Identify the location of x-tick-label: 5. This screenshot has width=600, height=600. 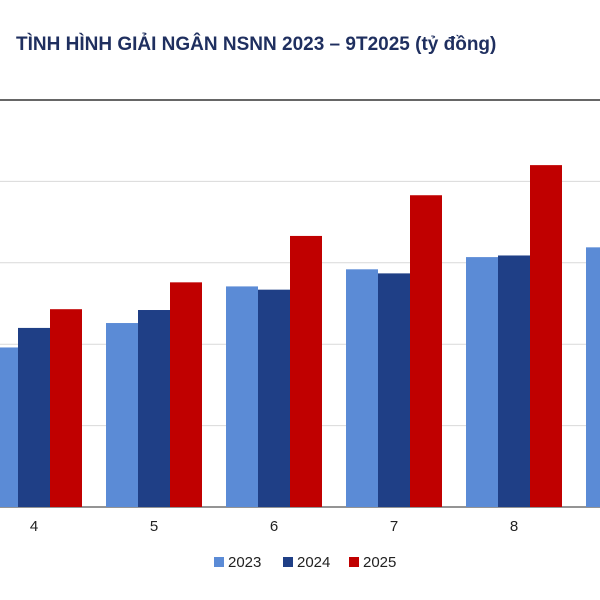
(154, 526).